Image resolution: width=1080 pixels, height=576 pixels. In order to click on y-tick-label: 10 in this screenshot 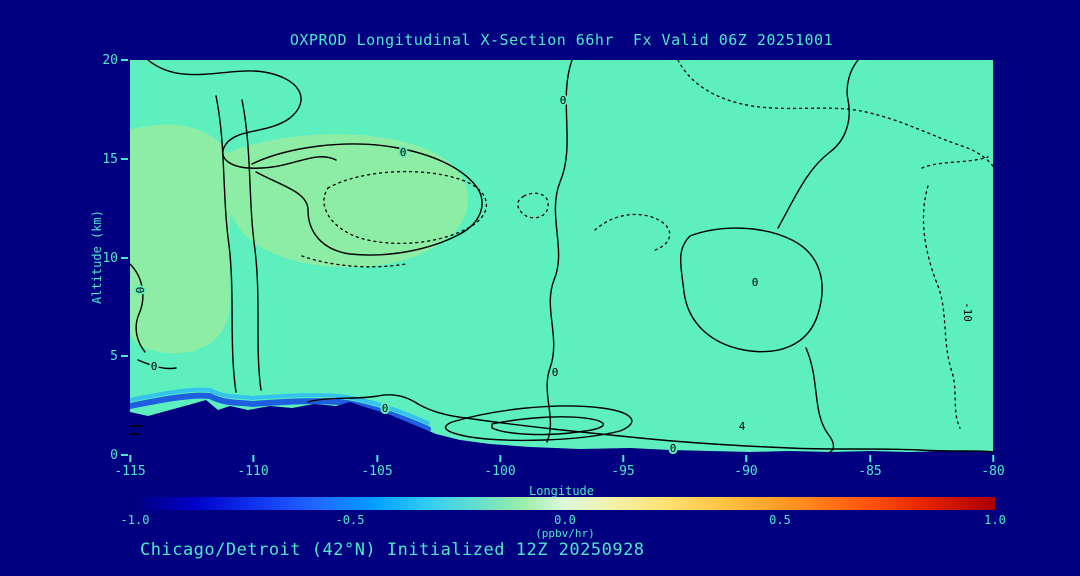, I will do `click(110, 258)`.